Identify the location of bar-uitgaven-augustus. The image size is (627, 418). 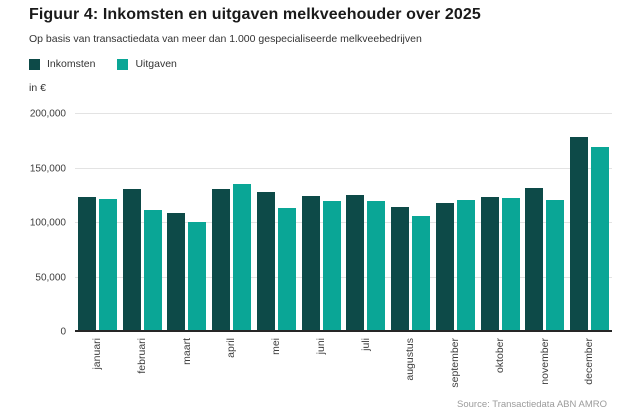
(421, 274).